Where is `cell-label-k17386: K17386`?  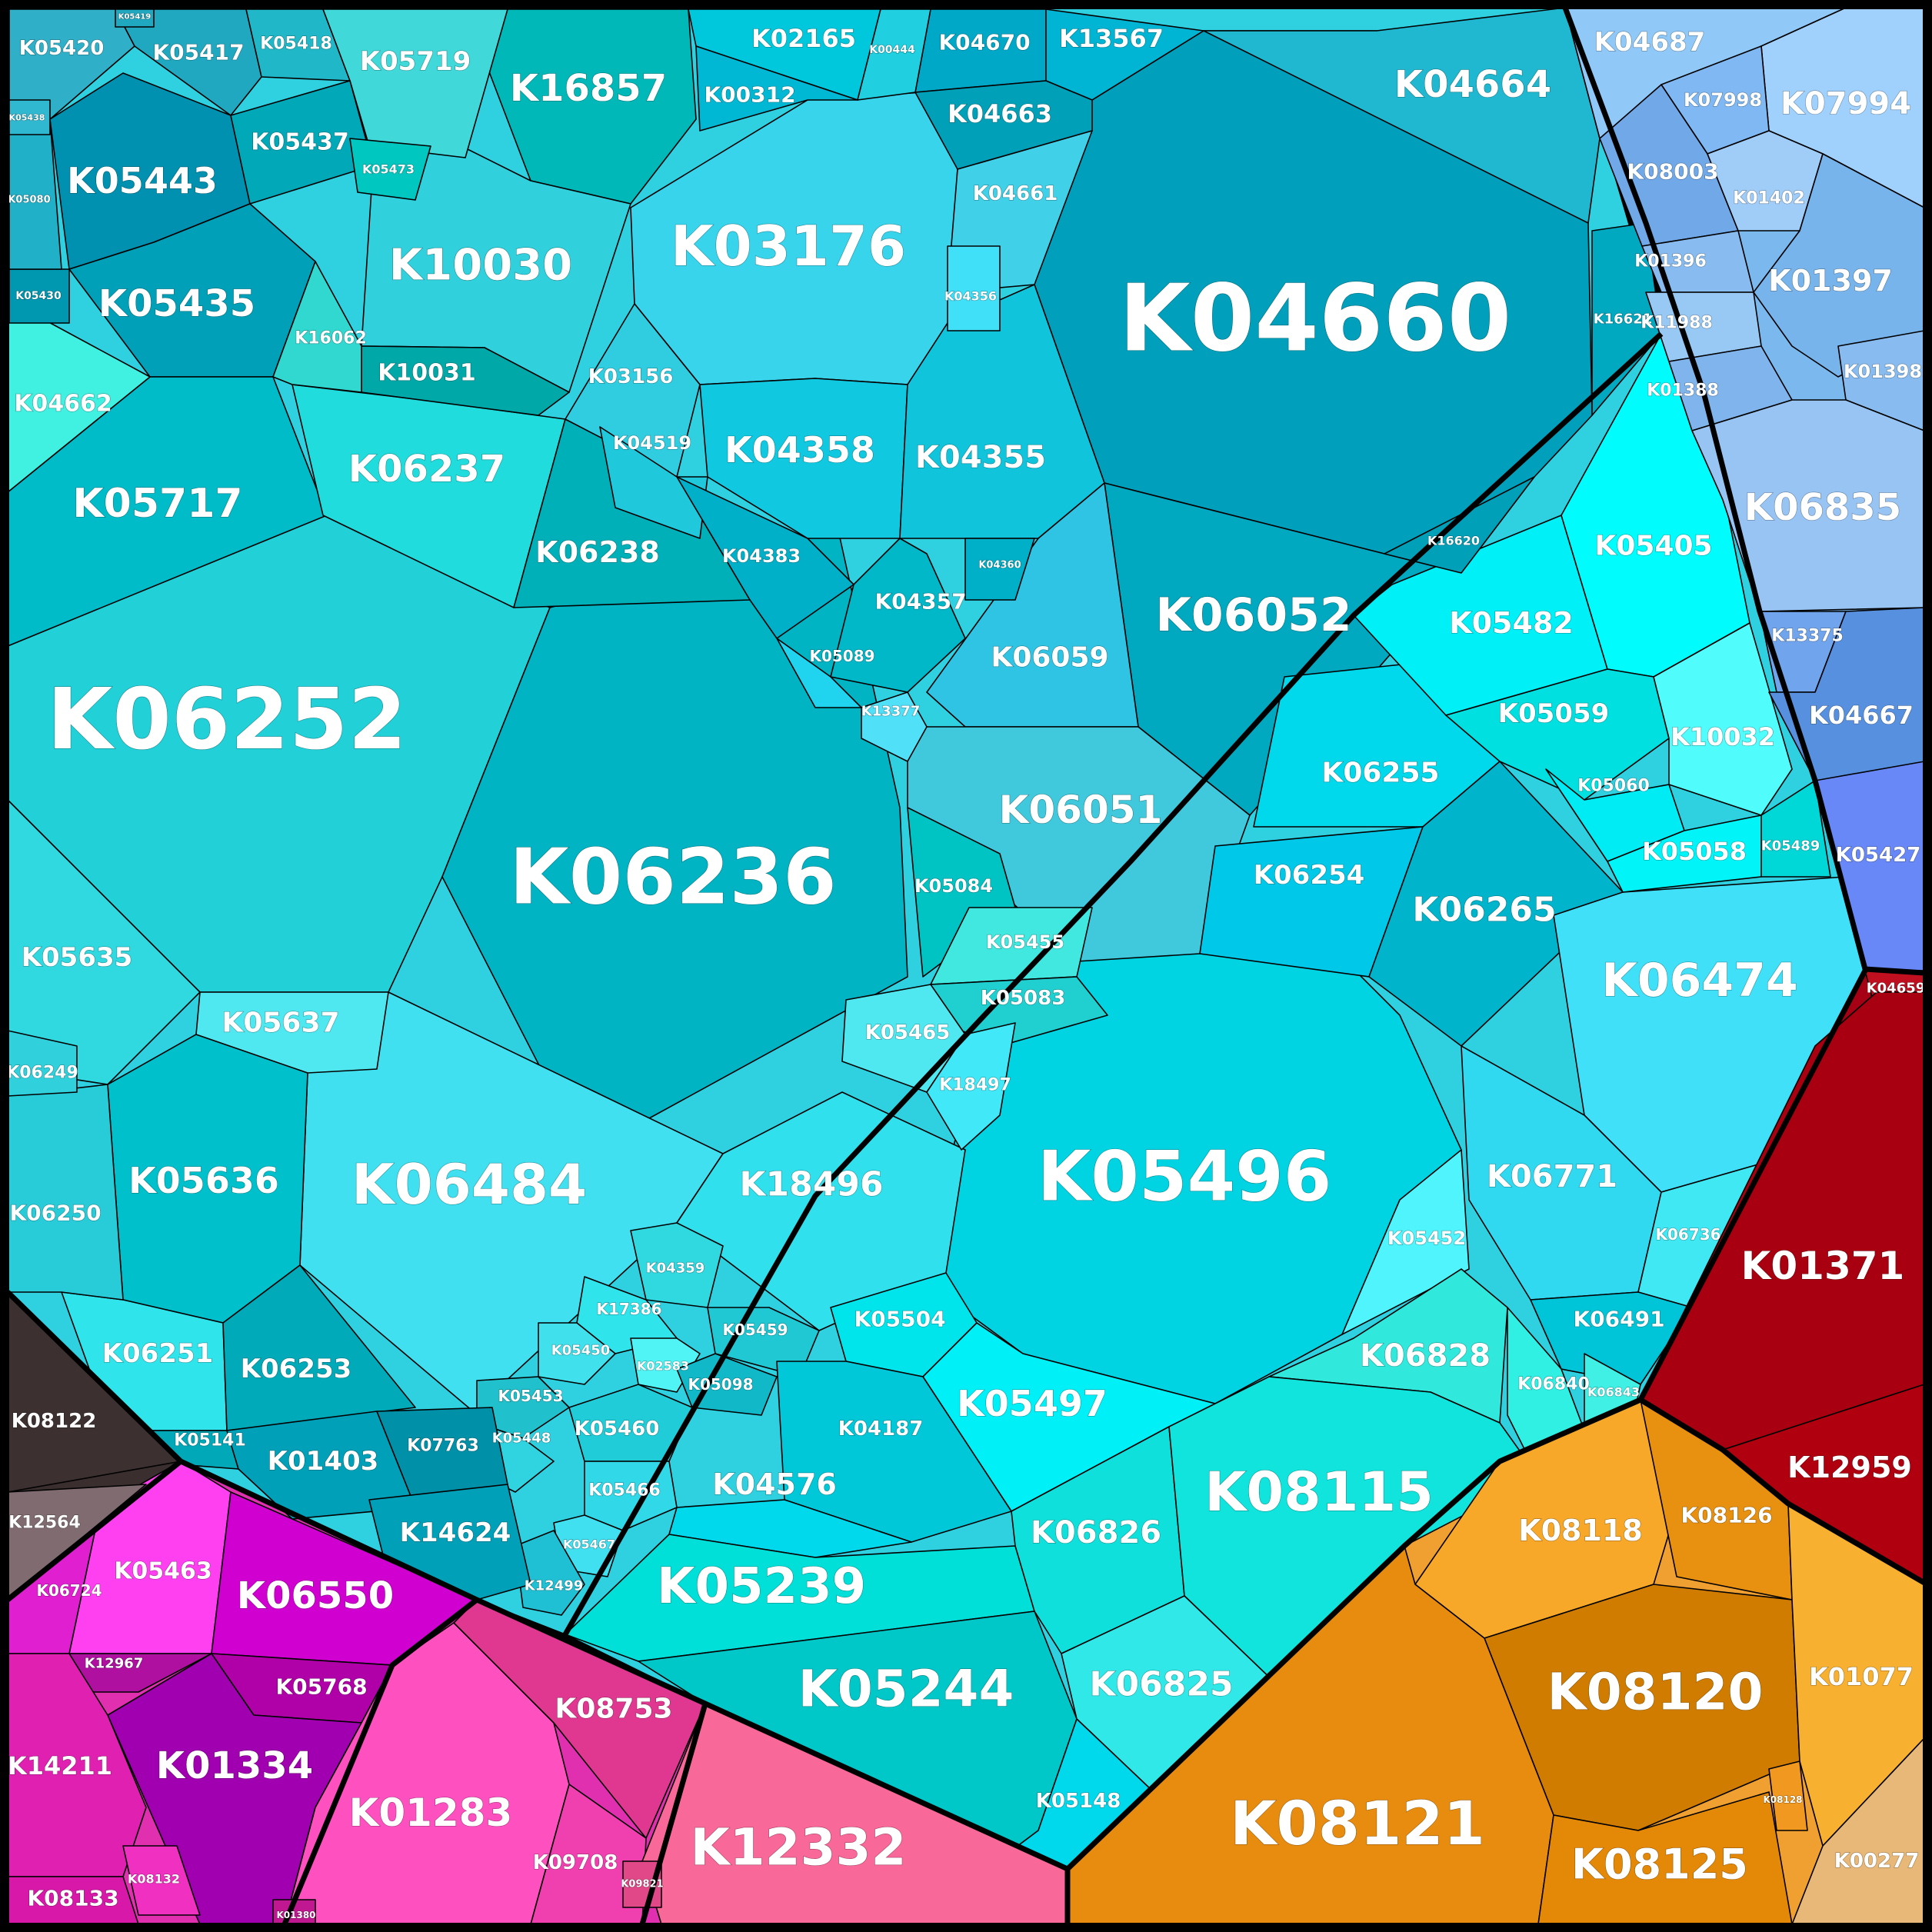 cell-label-k17386: K17386 is located at coordinates (628, 1309).